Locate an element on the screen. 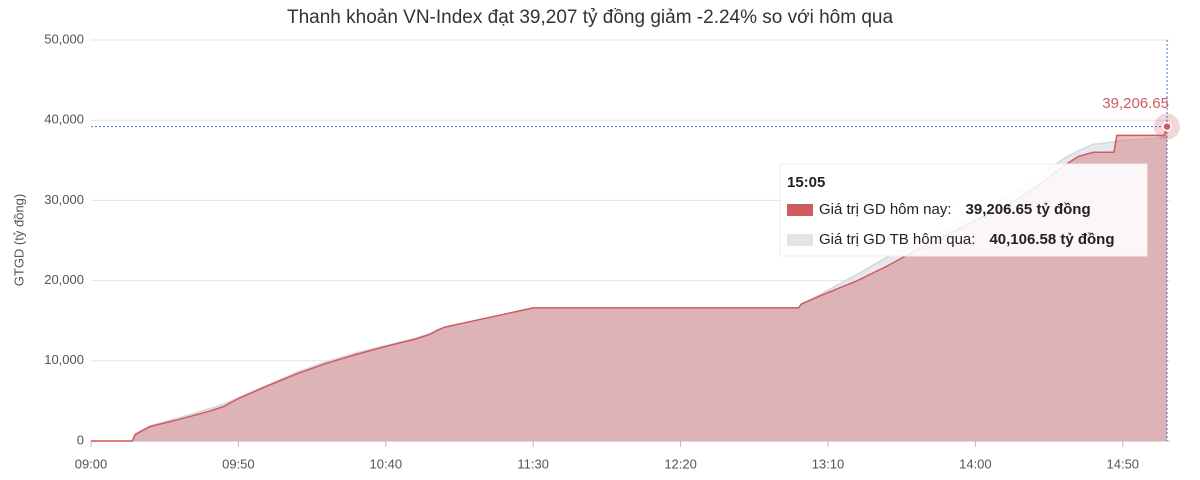  y-tick-label: 40,000 is located at coordinates (64, 119).